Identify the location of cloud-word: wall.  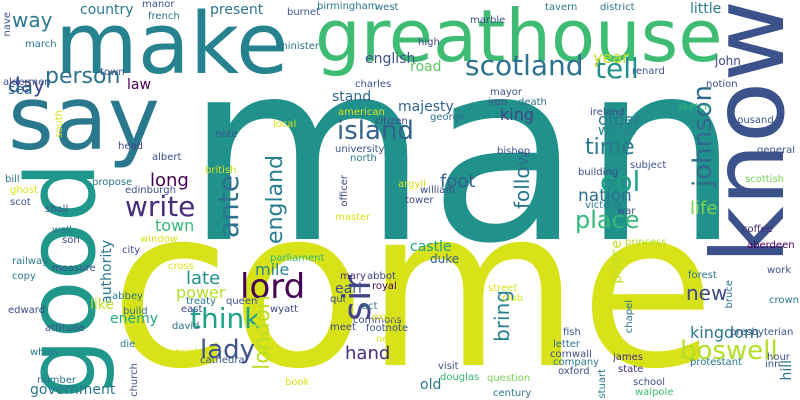
(62, 230).